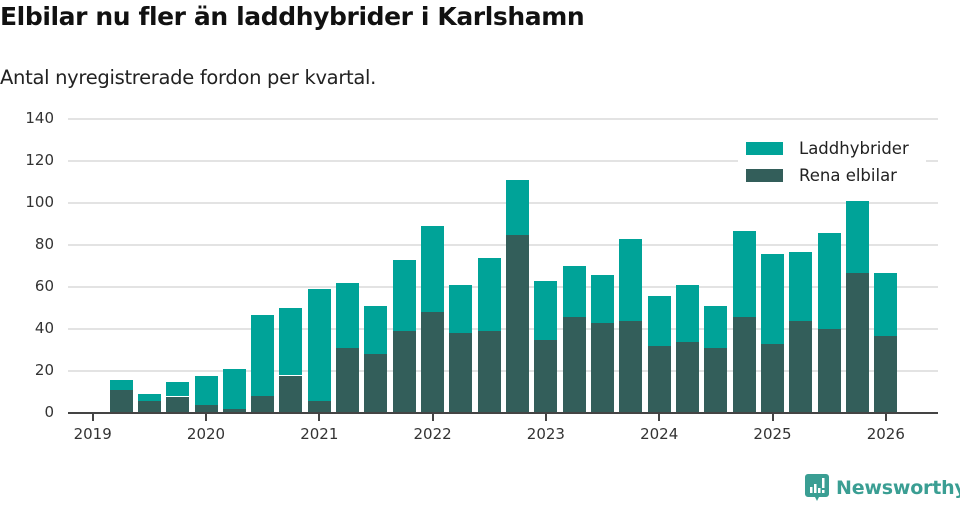 This screenshot has height=505, width=960. I want to click on y-tick-label: 80, so click(44, 244).